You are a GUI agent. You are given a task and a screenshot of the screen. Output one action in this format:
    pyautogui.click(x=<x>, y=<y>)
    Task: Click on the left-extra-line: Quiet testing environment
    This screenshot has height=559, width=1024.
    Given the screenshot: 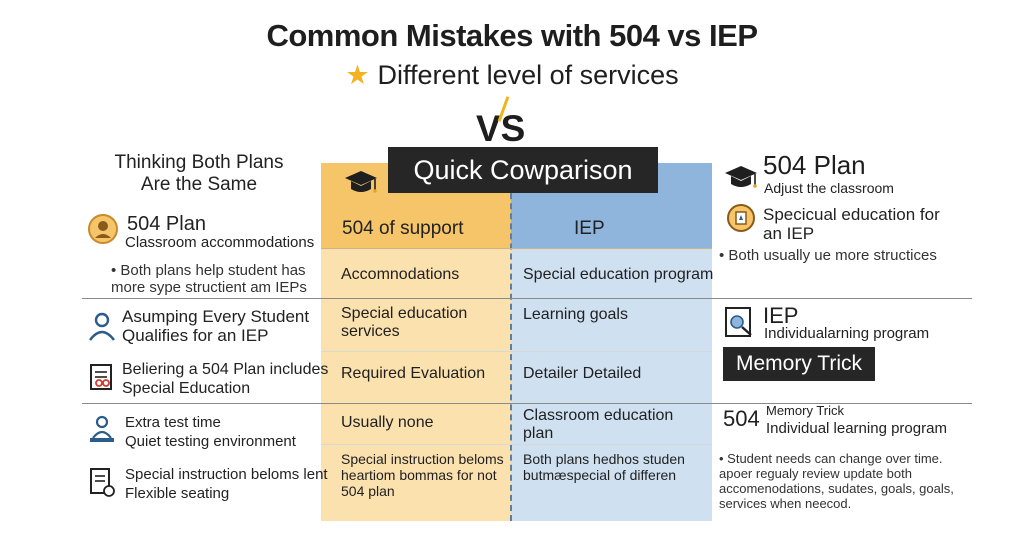 What is the action you would take?
    pyautogui.click(x=210, y=441)
    